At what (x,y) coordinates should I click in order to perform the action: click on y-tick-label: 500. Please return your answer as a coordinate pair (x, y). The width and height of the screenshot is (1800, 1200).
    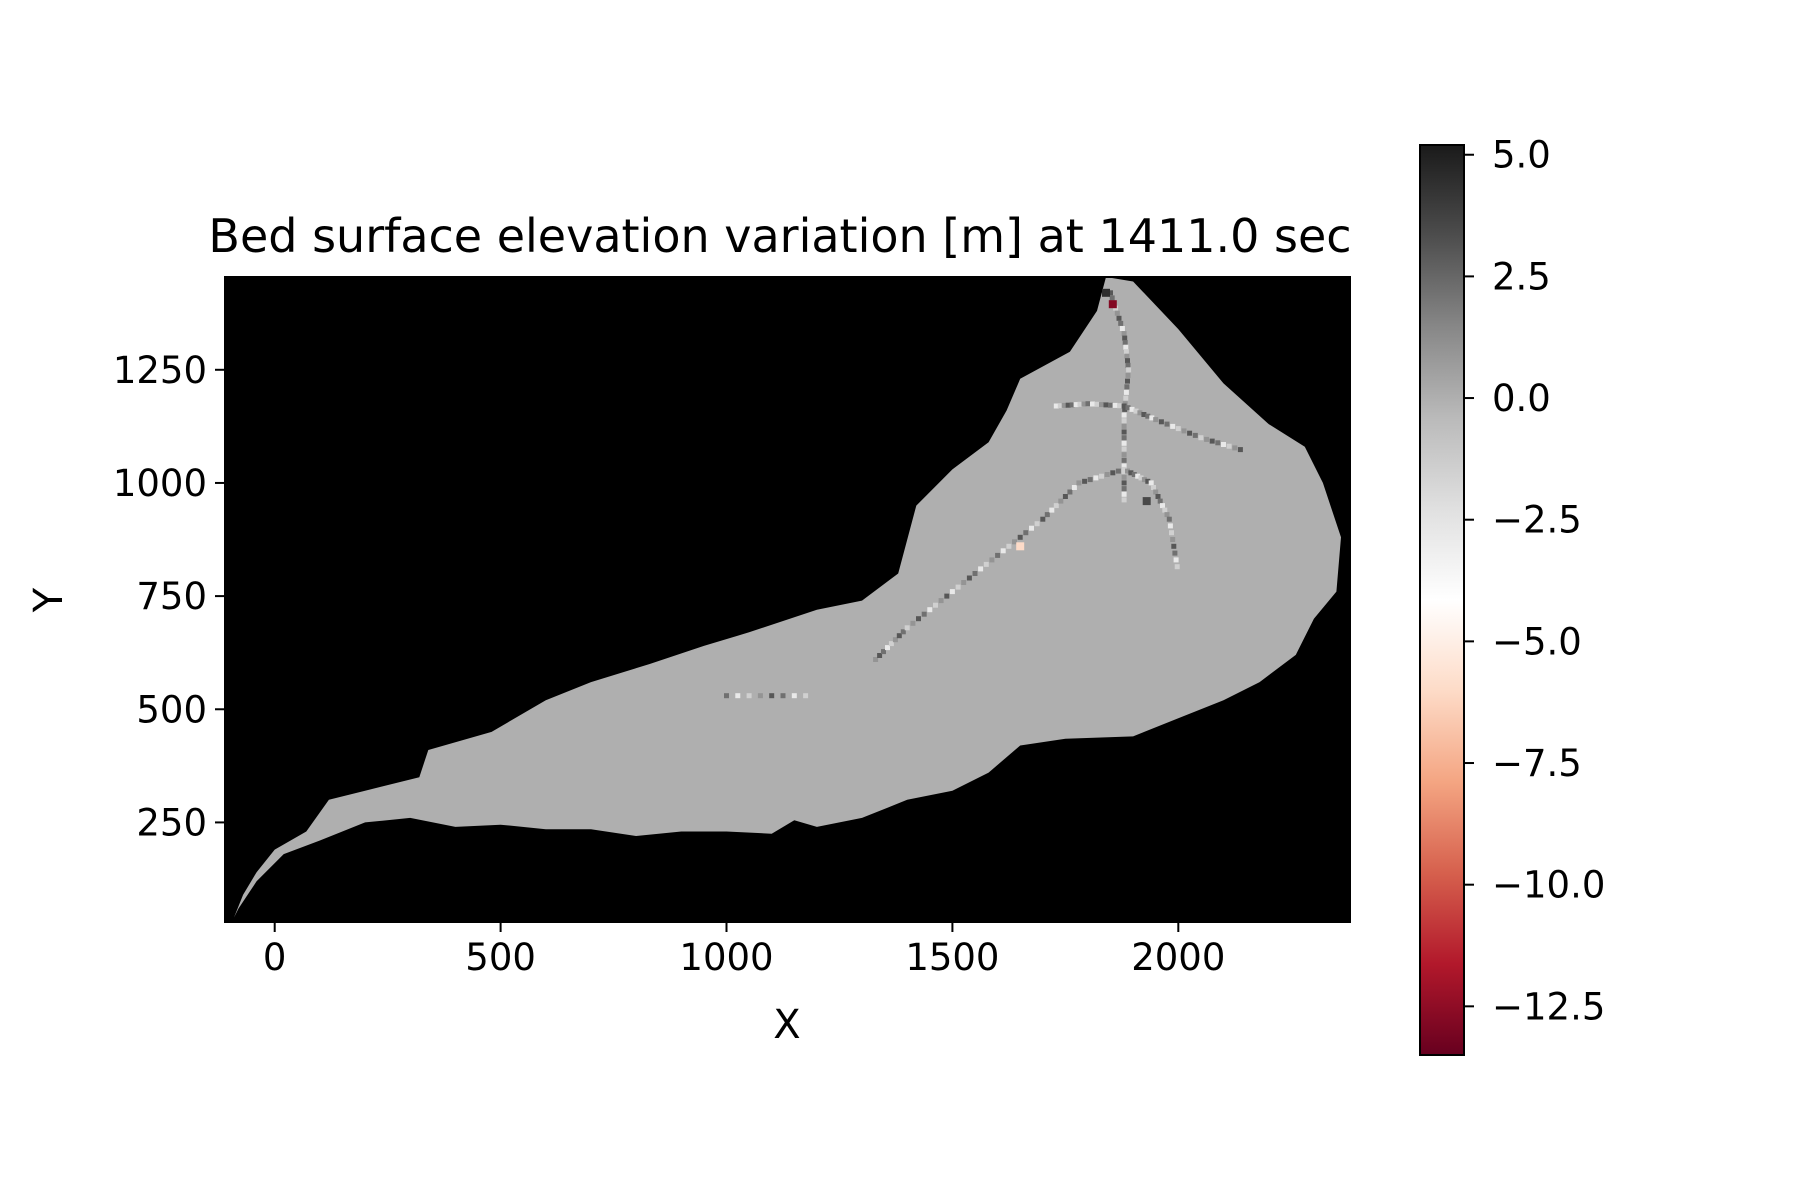
    Looking at the image, I should click on (171, 709).